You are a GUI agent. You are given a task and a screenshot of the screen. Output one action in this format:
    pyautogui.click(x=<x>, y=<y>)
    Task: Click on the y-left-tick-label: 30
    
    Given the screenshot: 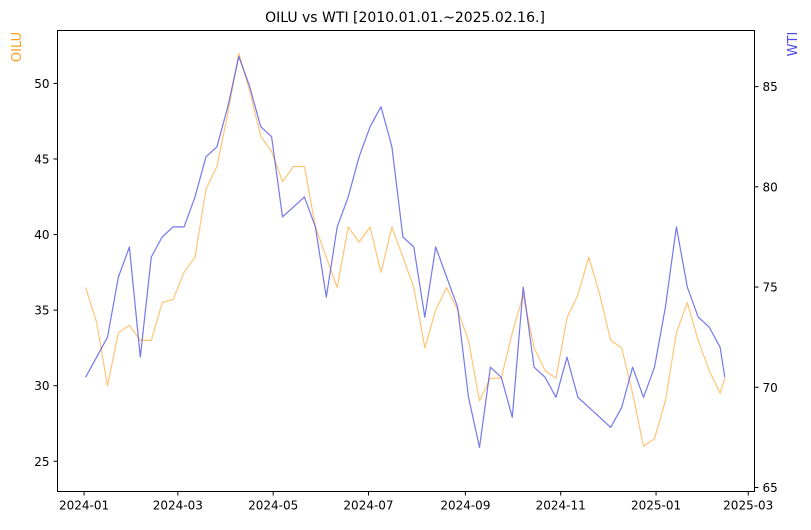 What is the action you would take?
    pyautogui.click(x=41, y=386)
    